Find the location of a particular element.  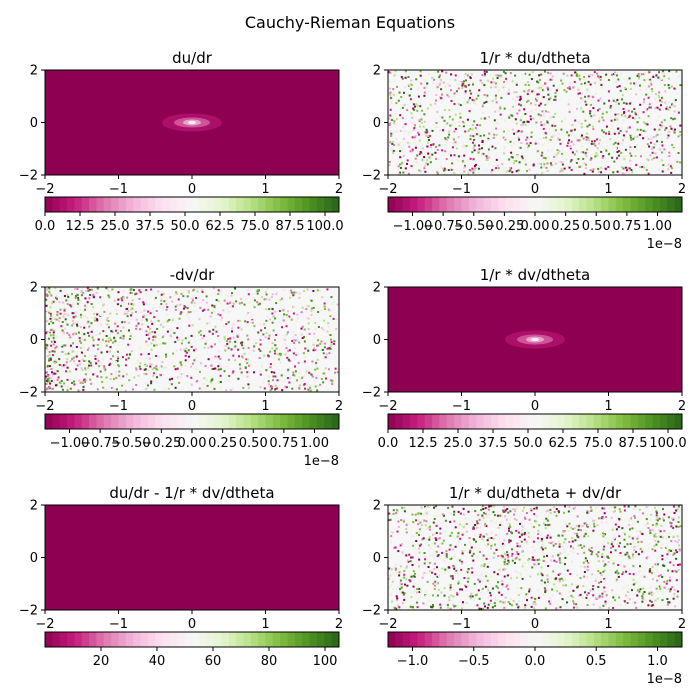

colorbar-tick-label: 60 is located at coordinates (213, 661).